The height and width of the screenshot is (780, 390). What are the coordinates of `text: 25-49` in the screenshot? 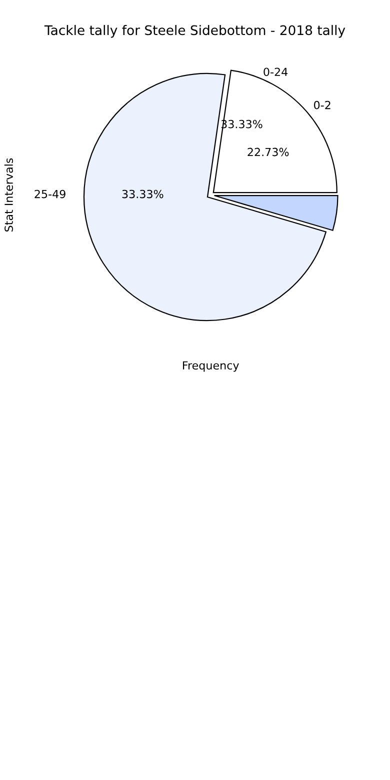 It's located at (50, 194).